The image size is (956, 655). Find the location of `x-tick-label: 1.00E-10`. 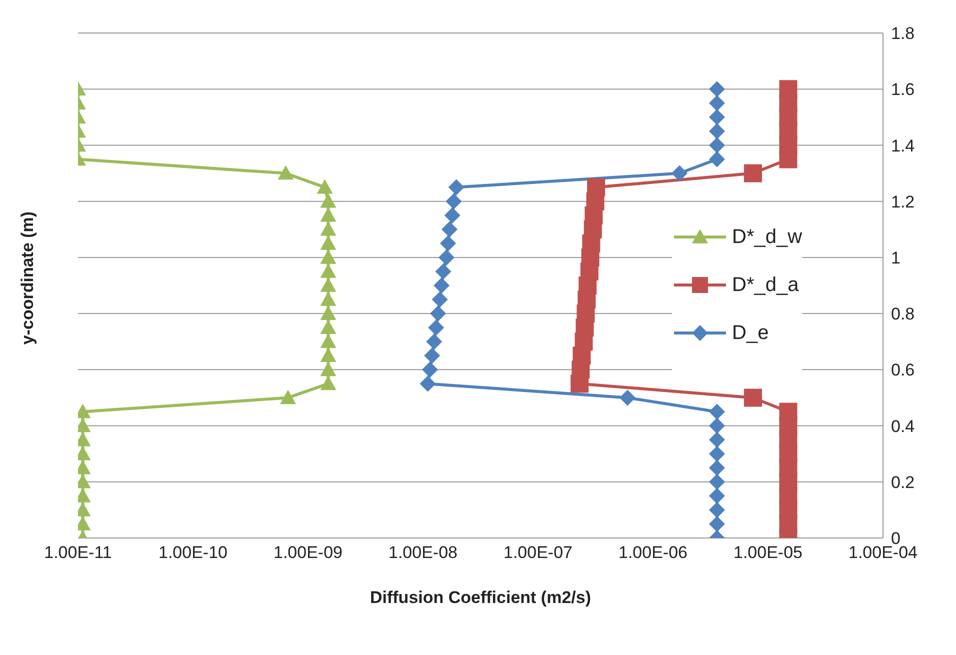

x-tick-label: 1.00E-10 is located at coordinates (193, 552).